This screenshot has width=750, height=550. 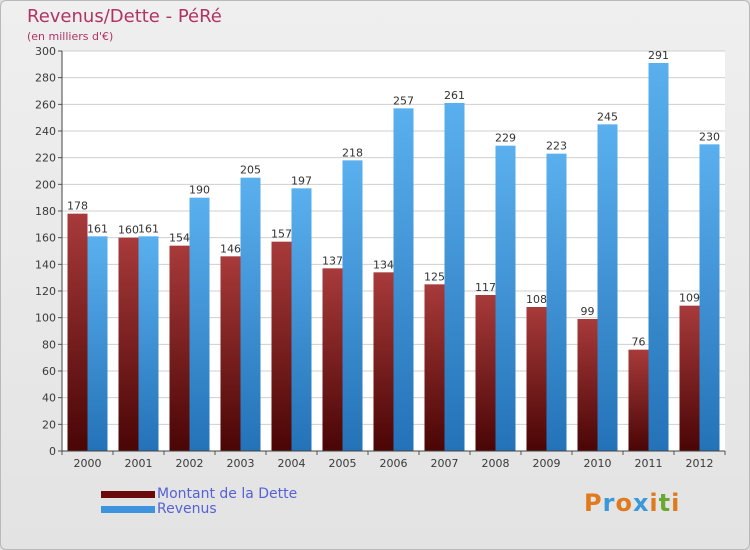 What do you see at coordinates (227, 494) in the screenshot?
I see `legend-label-dette: Montant de la Dette` at bounding box center [227, 494].